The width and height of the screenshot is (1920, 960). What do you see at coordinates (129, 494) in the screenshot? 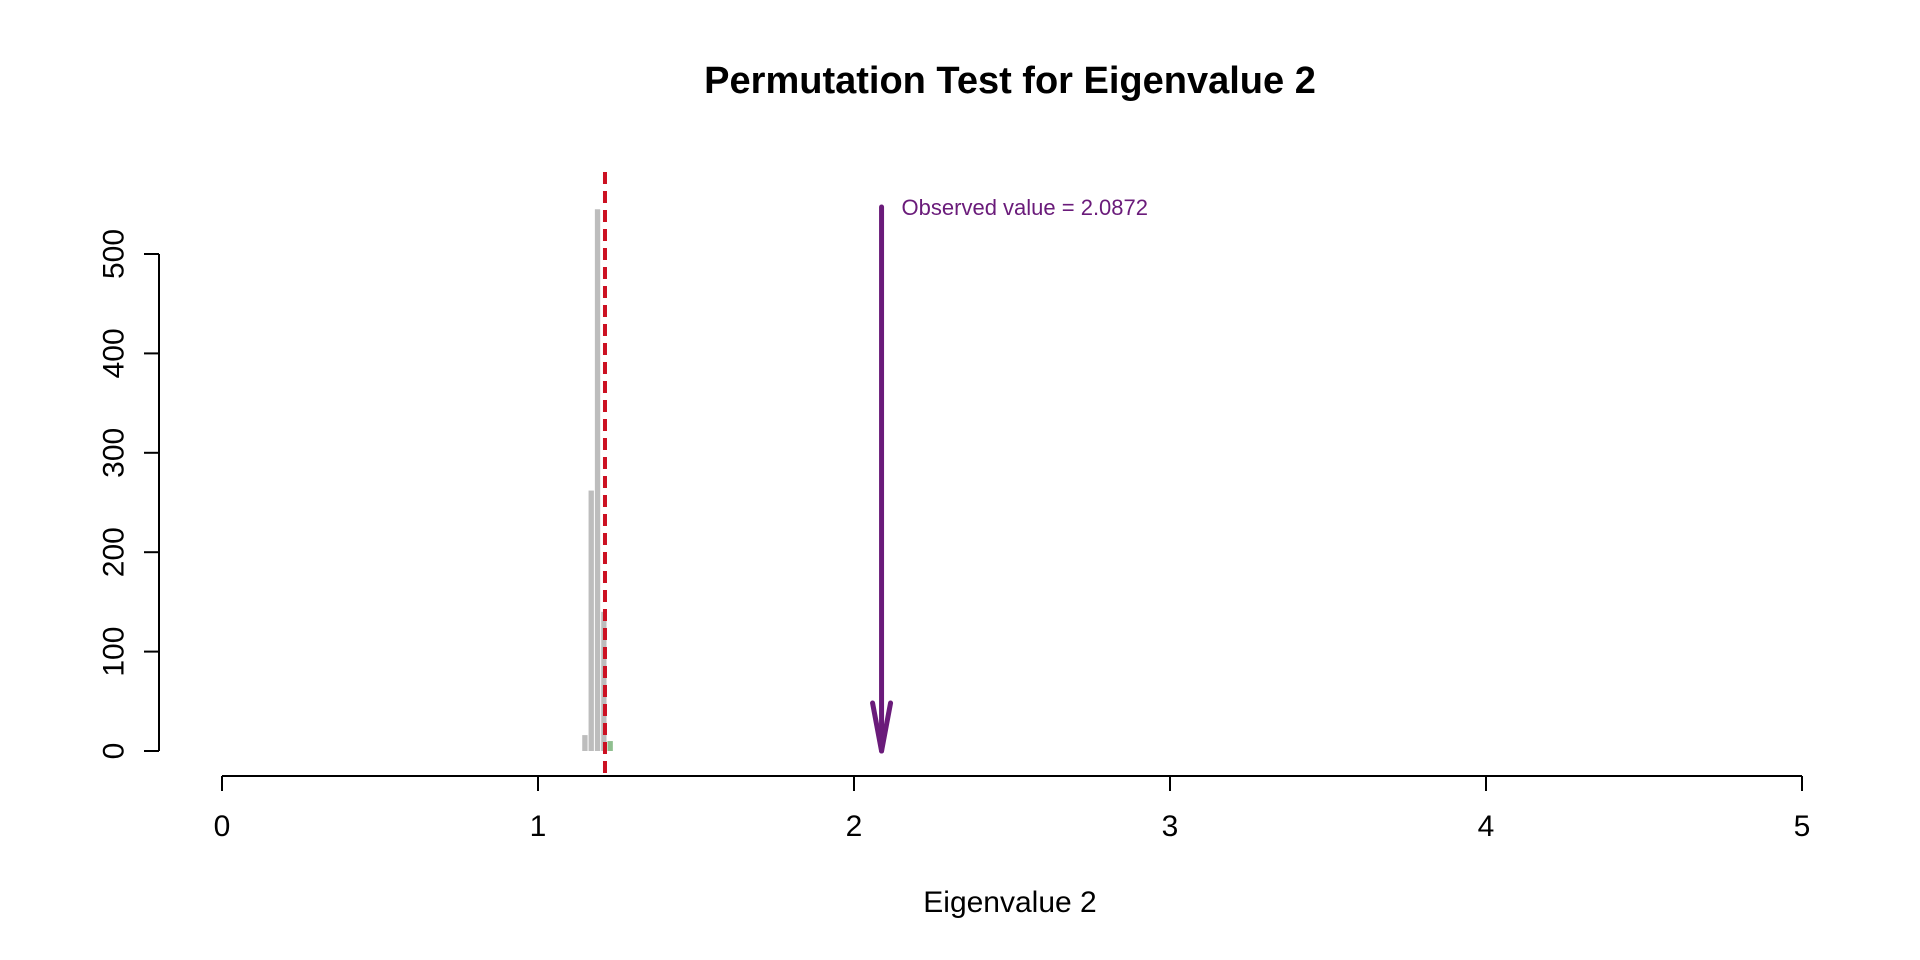
I see `y-axis: 0 100 200 300 400 500` at bounding box center [129, 494].